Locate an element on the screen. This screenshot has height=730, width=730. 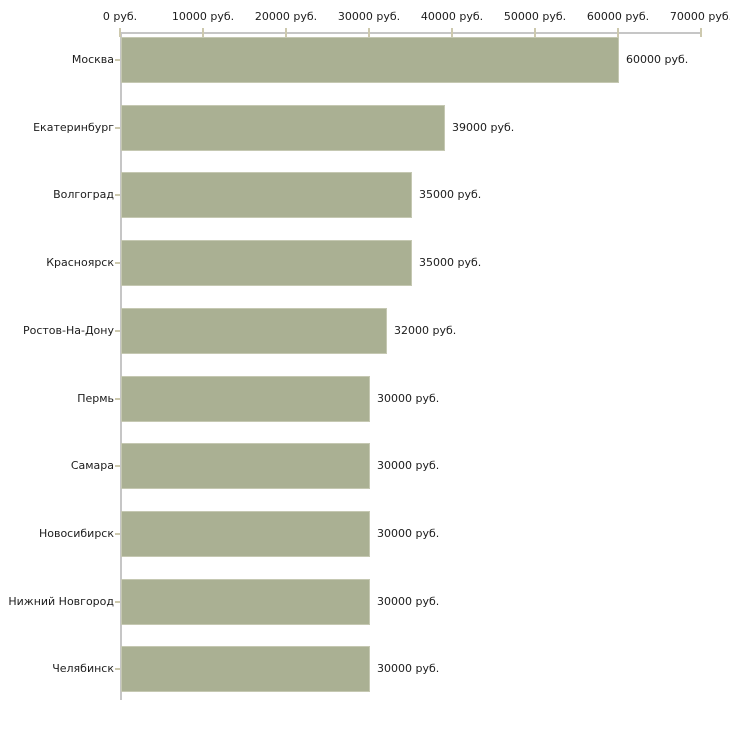
category-label: Нижний Новгород is located at coordinates (61, 601).